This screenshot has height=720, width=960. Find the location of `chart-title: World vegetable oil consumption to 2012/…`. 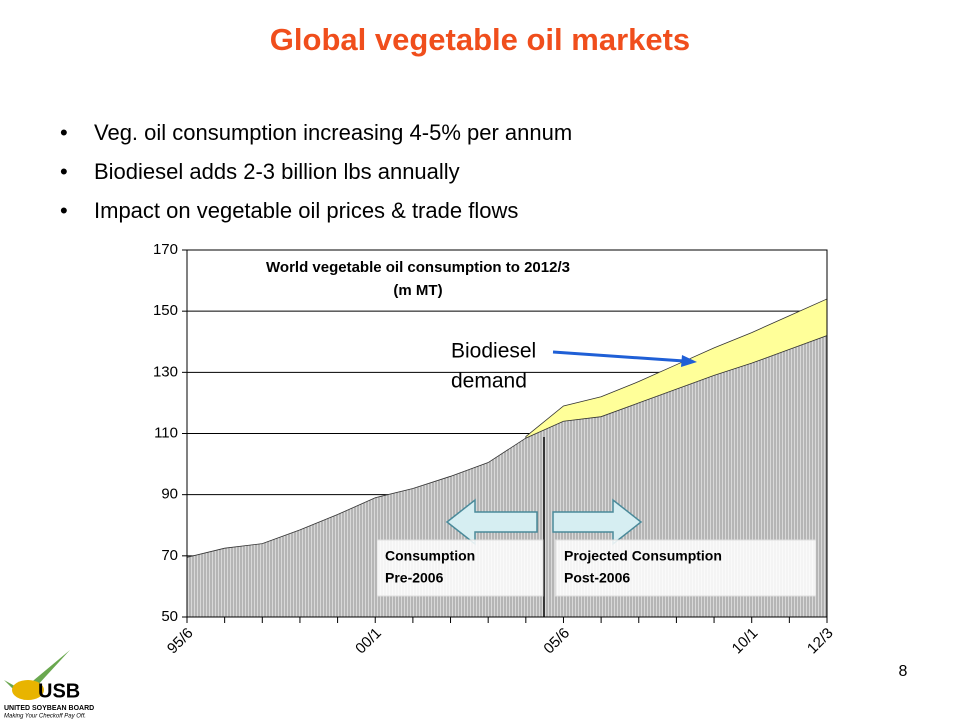

chart-title: World vegetable oil consumption to 2012/… is located at coordinates (418, 267).